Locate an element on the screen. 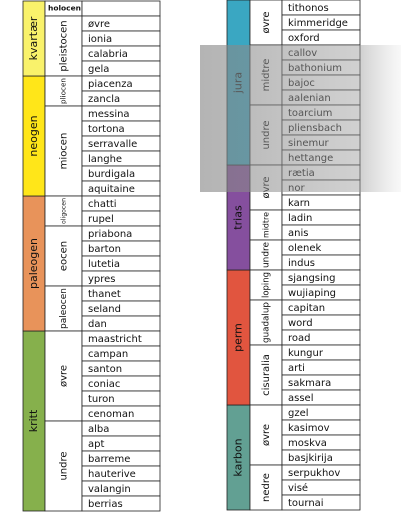  stage-label: øvre is located at coordinates (99, 24).